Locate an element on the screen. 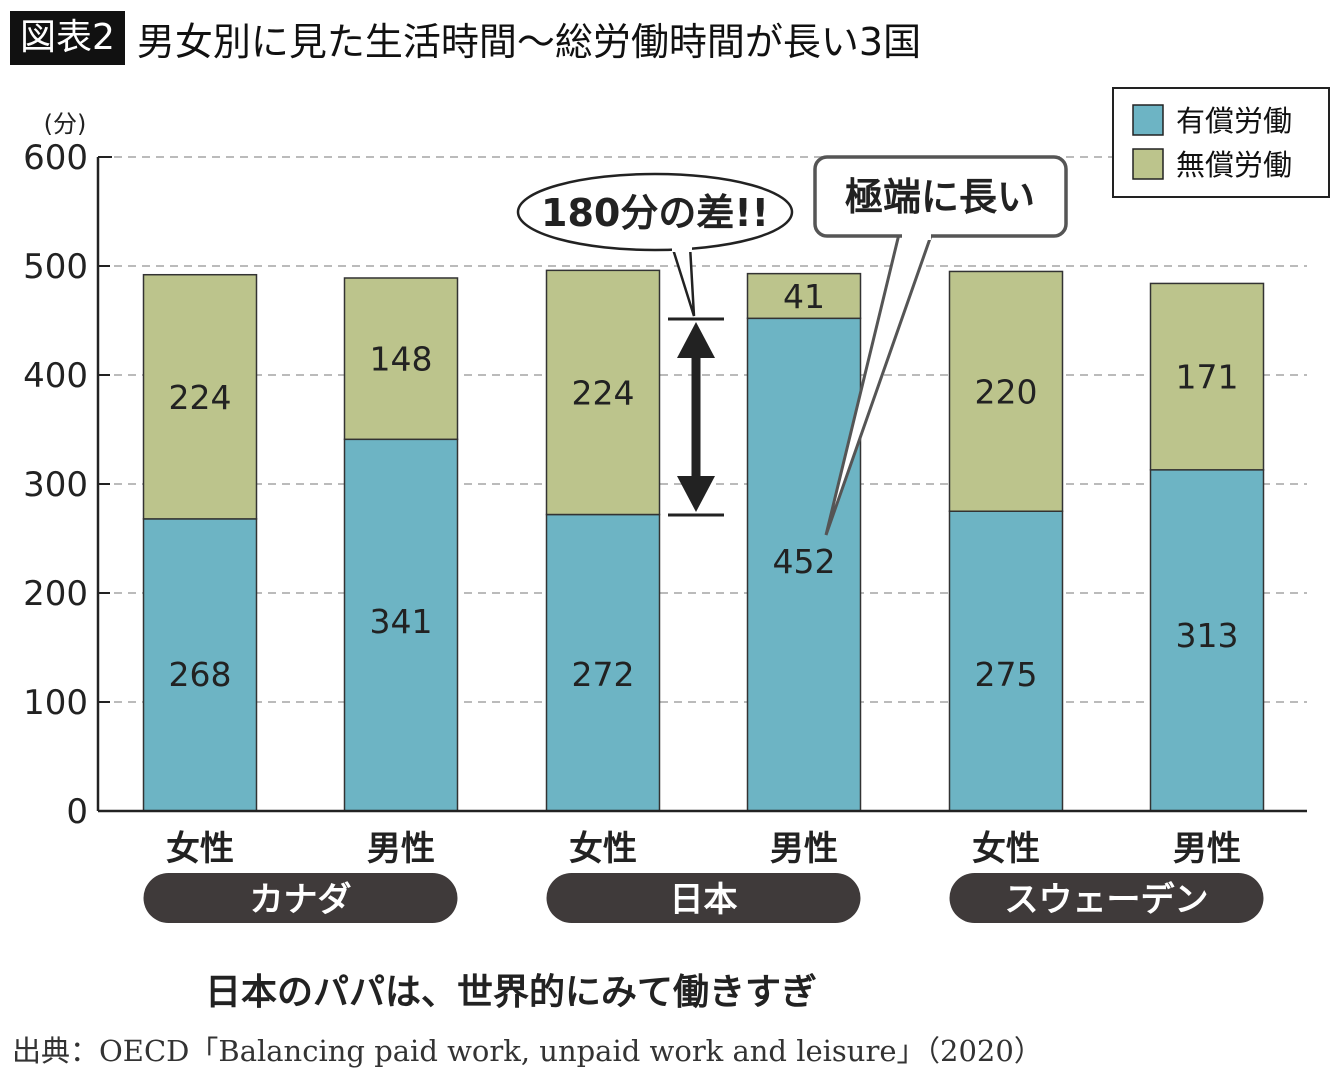 Image resolution: width=1340 pixels, height=1076 pixels. y-axis-label: (分) is located at coordinates (65, 124).